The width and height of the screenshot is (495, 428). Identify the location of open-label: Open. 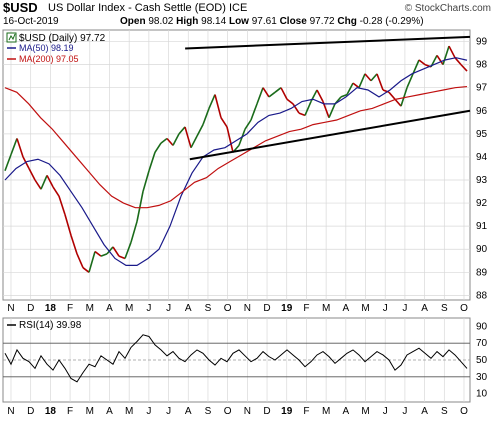
(133, 21).